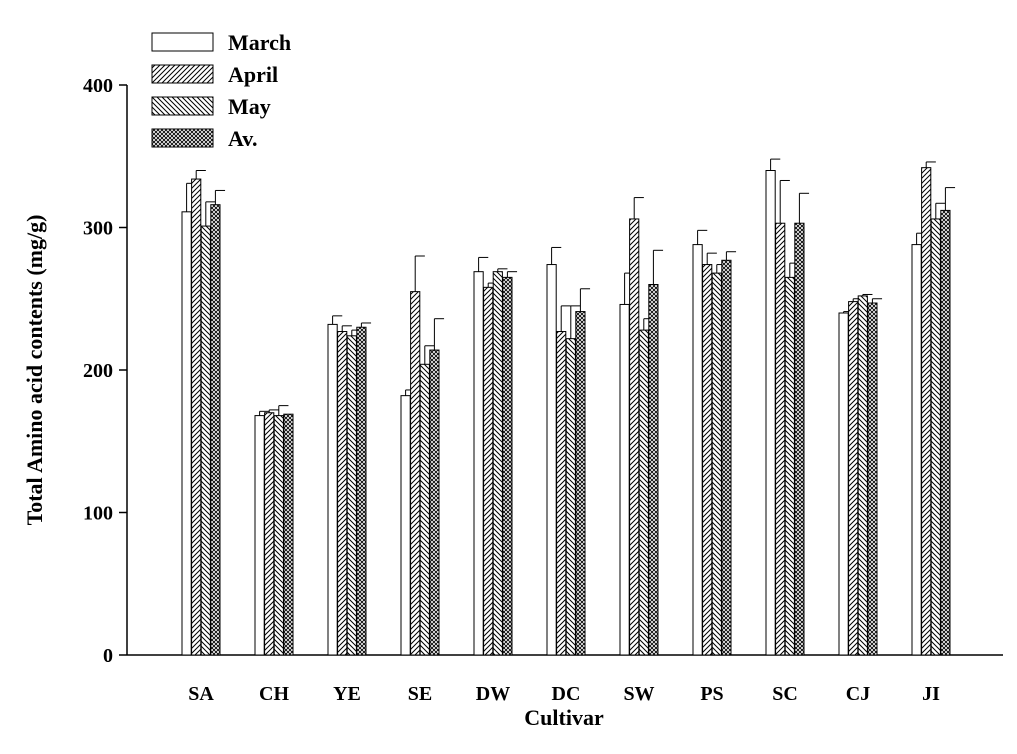 This screenshot has height=754, width=1017. What do you see at coordinates (249, 106) in the screenshot?
I see `legend-label: May` at bounding box center [249, 106].